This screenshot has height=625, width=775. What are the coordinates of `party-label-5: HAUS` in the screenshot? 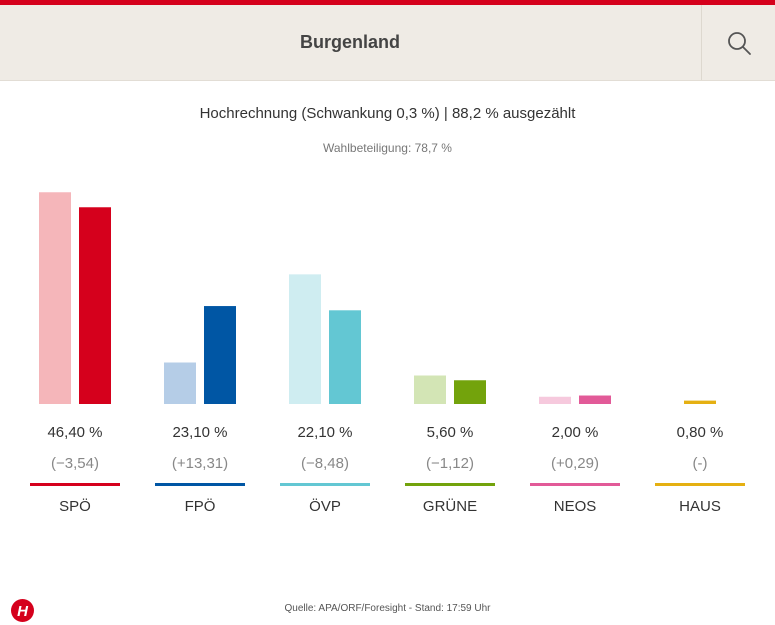 It's located at (700, 506).